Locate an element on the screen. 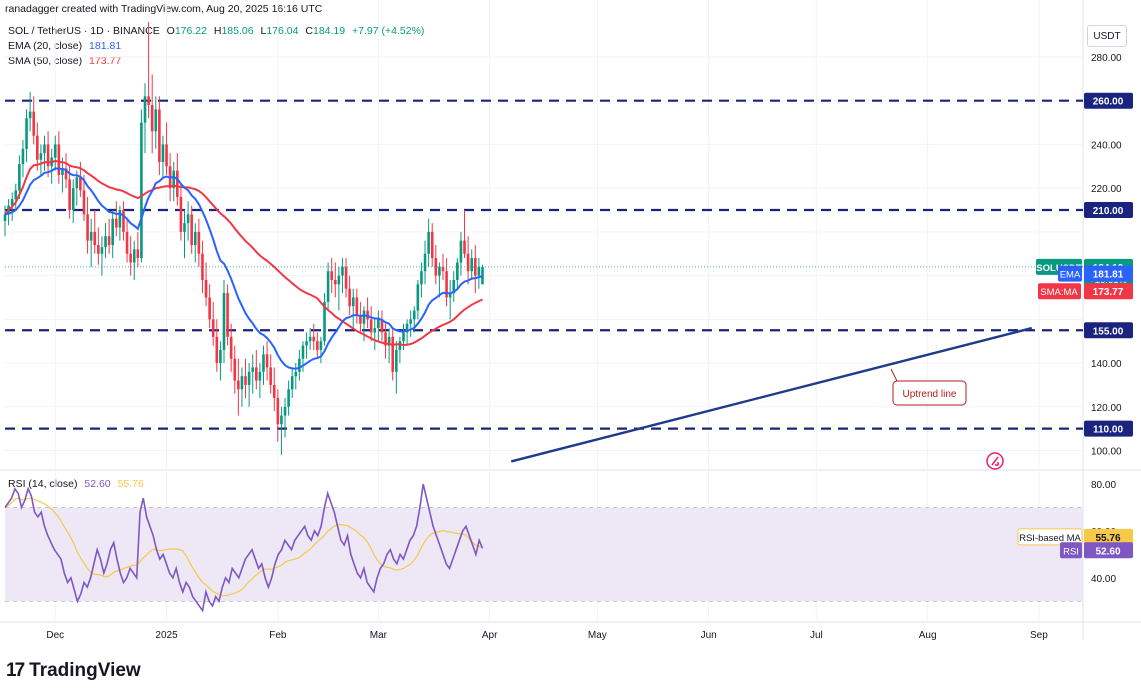 This screenshot has height=692, width=1141. rsi-legend: RSI (14, close) 52.60 55.76 is located at coordinates (78, 484).